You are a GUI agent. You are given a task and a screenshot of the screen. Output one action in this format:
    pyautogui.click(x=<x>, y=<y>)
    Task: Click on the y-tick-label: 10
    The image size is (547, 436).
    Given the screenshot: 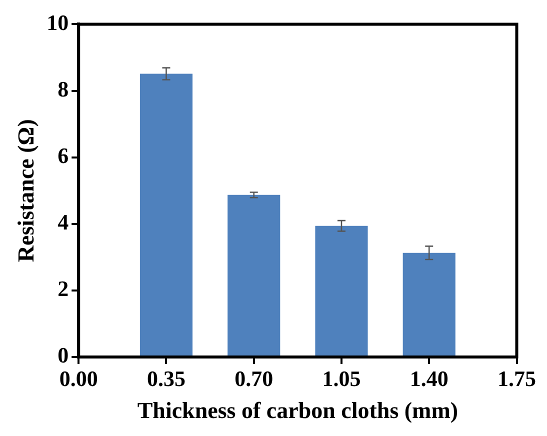 What is the action you would take?
    pyautogui.click(x=57, y=22)
    